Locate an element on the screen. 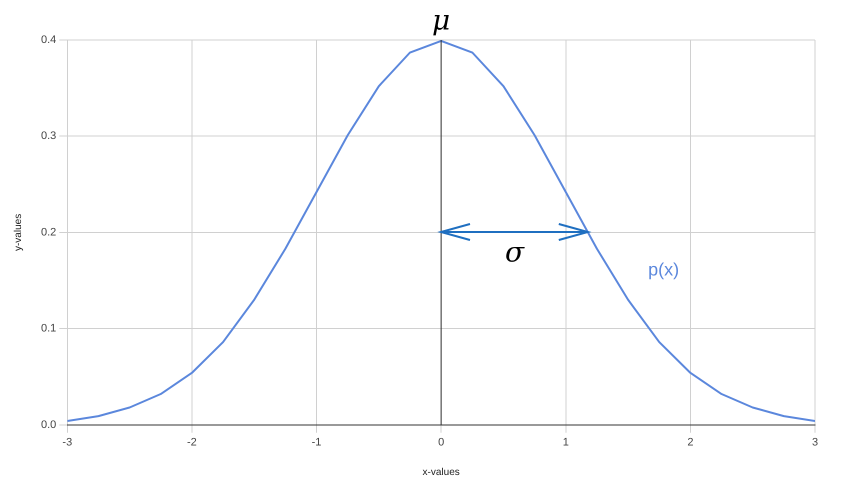 The width and height of the screenshot is (843, 492). x-tick-label: 3 is located at coordinates (815, 442).